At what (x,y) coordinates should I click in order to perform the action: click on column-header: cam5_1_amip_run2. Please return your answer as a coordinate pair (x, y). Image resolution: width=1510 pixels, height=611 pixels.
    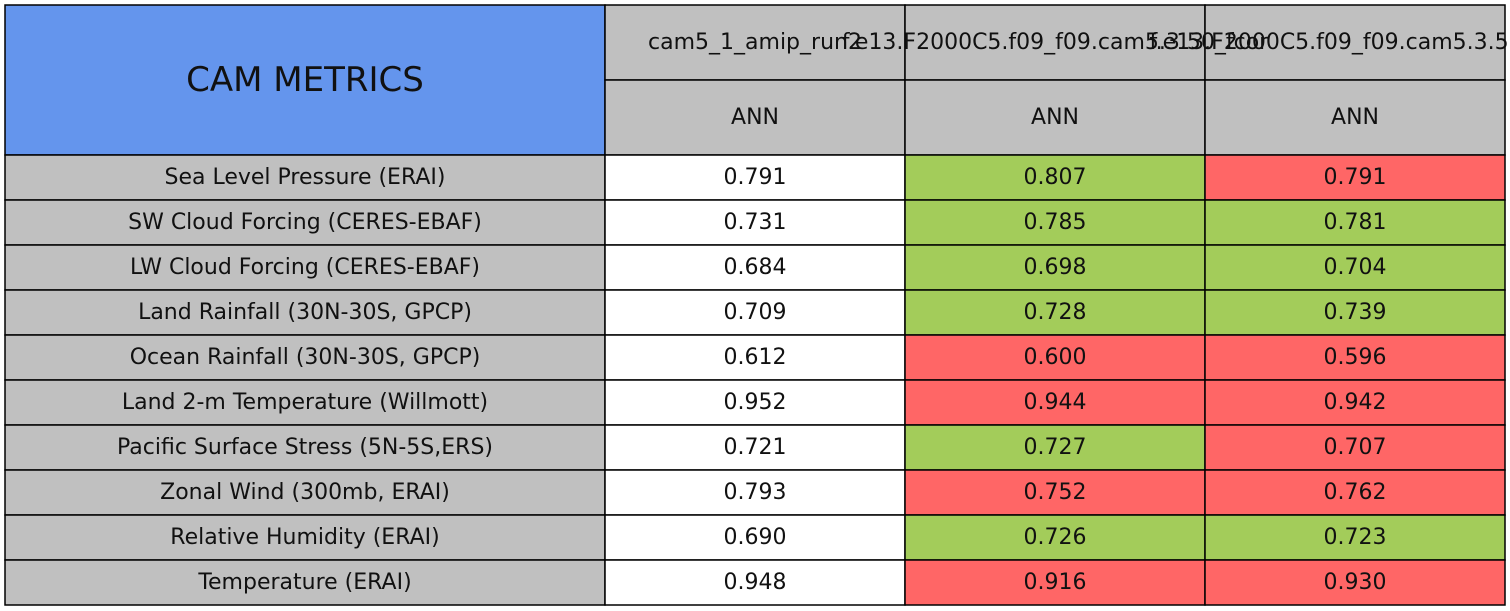
    Looking at the image, I should click on (755, 42).